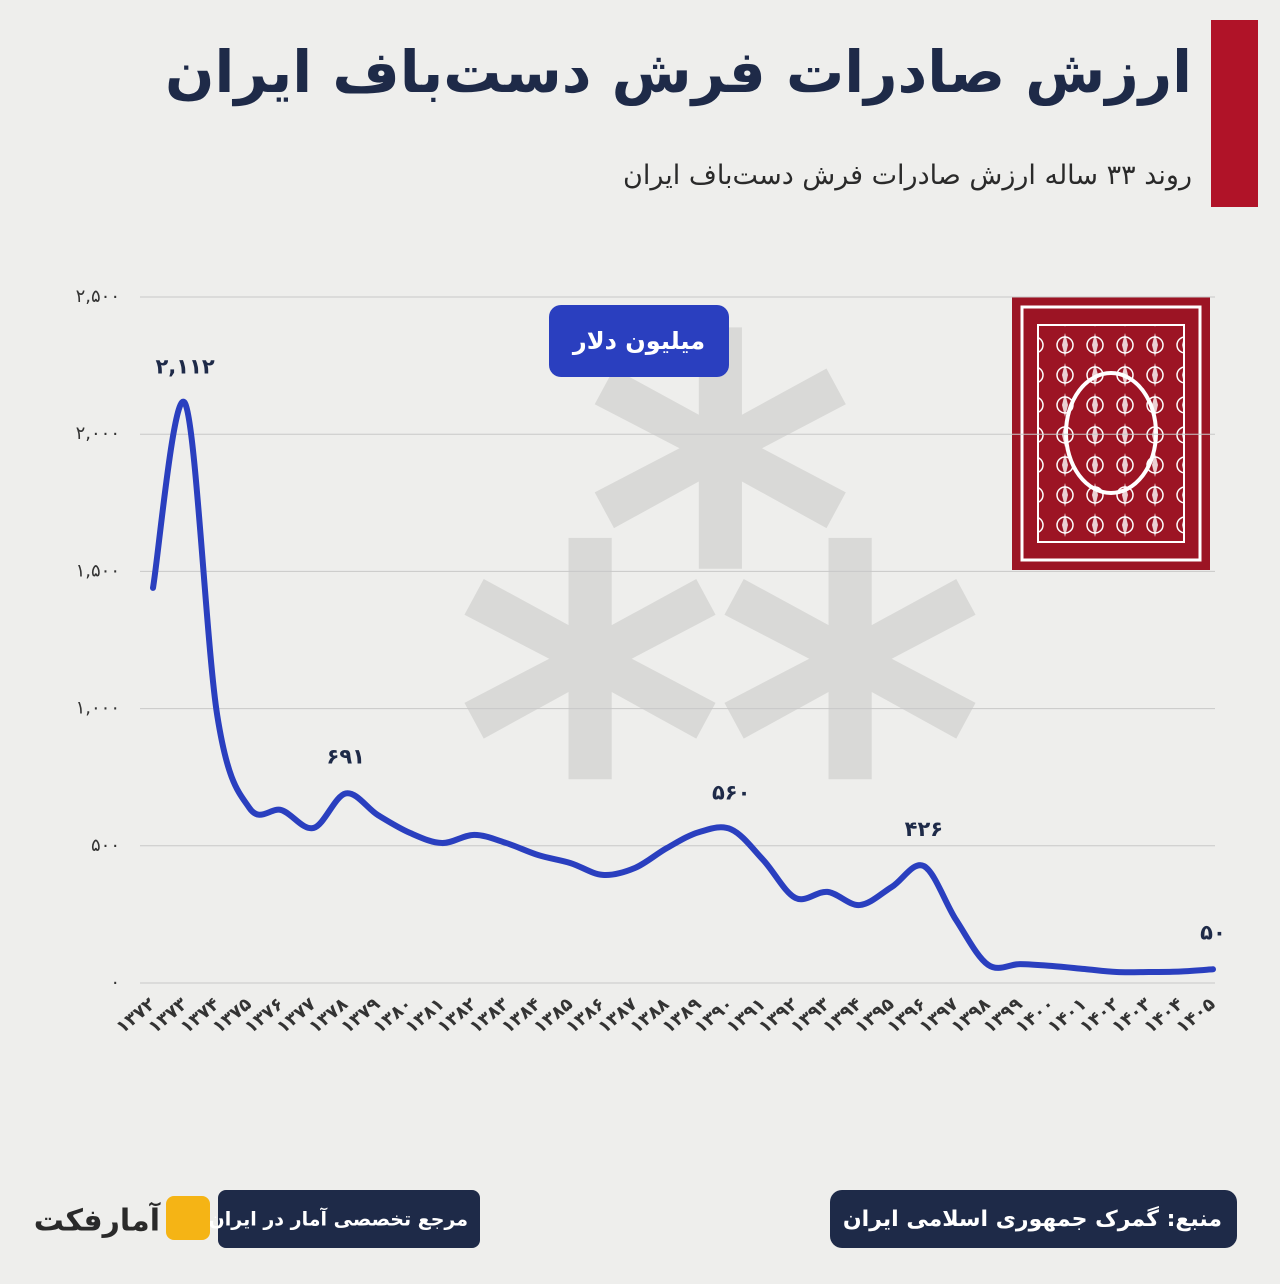 This screenshot has width=1280, height=1284. I want to click on value-label: ۵۶۰, so click(731, 792).